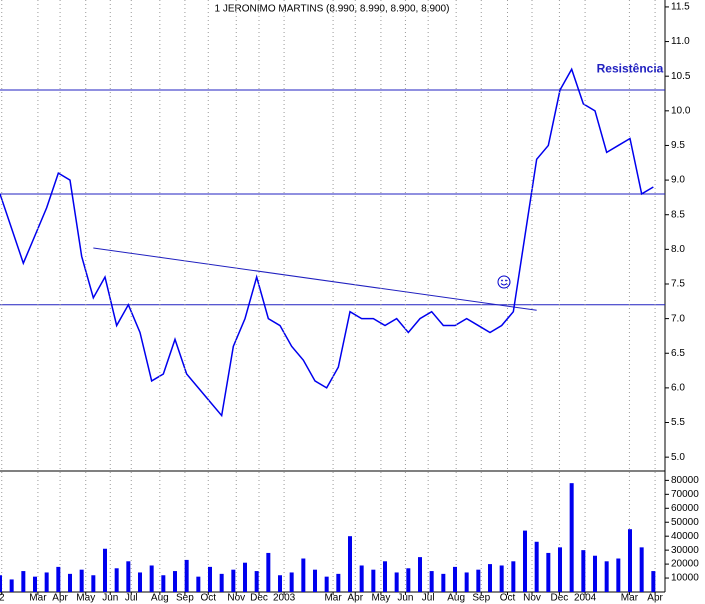 The width and height of the screenshot is (705, 604). Describe the element at coordinates (678, 353) in the screenshot. I see `y-tick-label: 6.5` at that location.